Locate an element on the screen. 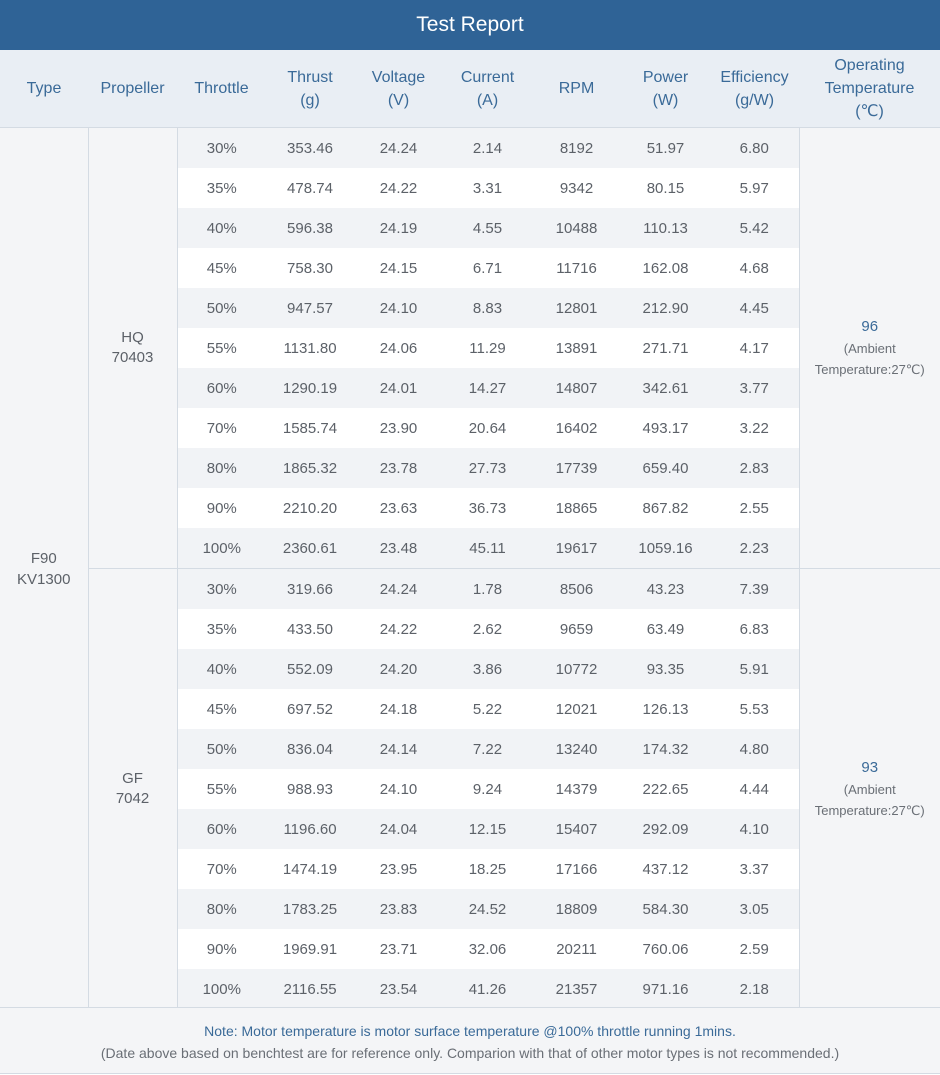 Image resolution: width=940 pixels, height=1075 pixels. table-row: 35% 433.50 24.22 2.62 9659 63.49 6.83 is located at coordinates (470, 629).